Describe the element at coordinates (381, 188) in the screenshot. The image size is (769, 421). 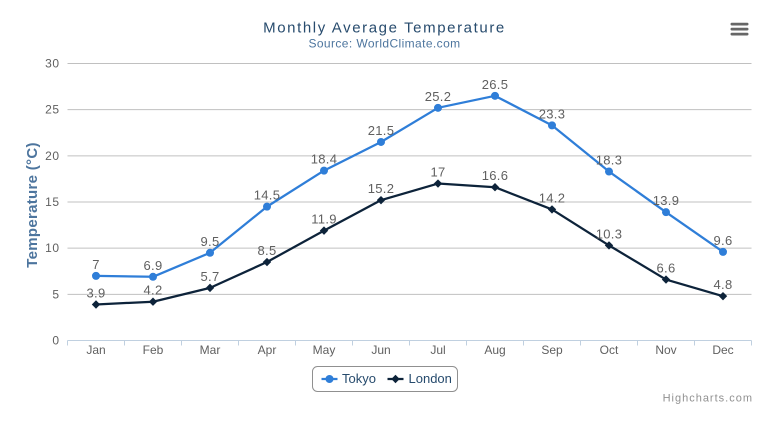
I see `svg-text: 15.2` at that location.